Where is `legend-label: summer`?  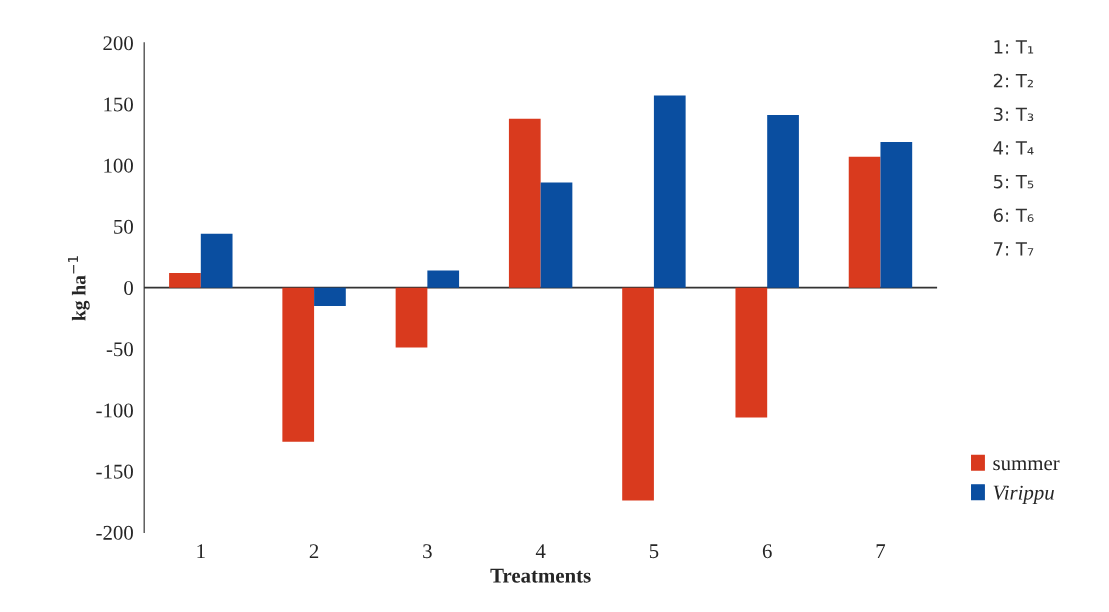
legend-label: summer is located at coordinates (1026, 465).